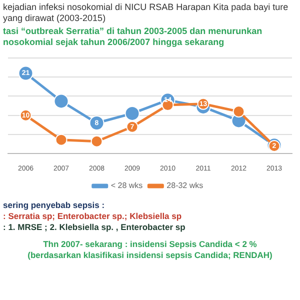 The width and height of the screenshot is (300, 300). What do you see at coordinates (185, 185) in the screenshot?
I see `legend-label: 28-32 wks` at bounding box center [185, 185].